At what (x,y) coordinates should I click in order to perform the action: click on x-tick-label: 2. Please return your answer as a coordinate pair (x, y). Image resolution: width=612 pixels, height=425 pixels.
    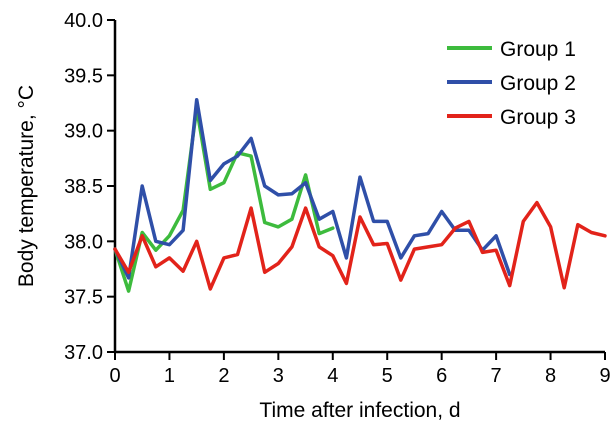
    Looking at the image, I should click on (223, 376).